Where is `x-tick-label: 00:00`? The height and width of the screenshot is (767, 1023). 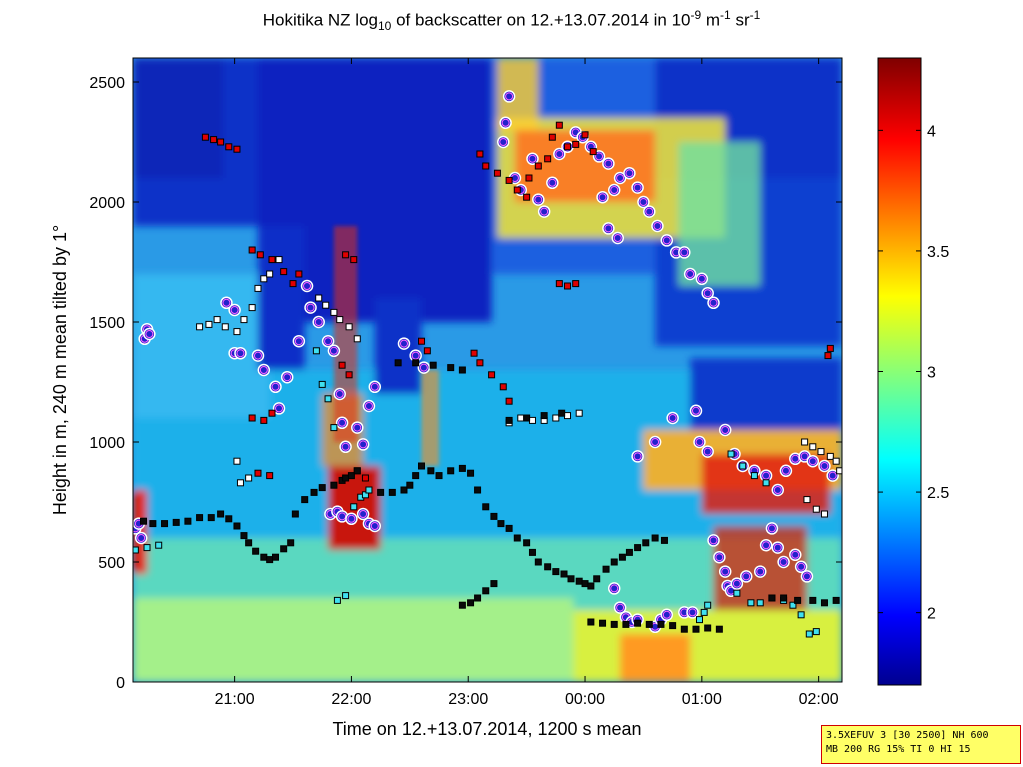
x-tick-label: 00:00 is located at coordinates (585, 699).